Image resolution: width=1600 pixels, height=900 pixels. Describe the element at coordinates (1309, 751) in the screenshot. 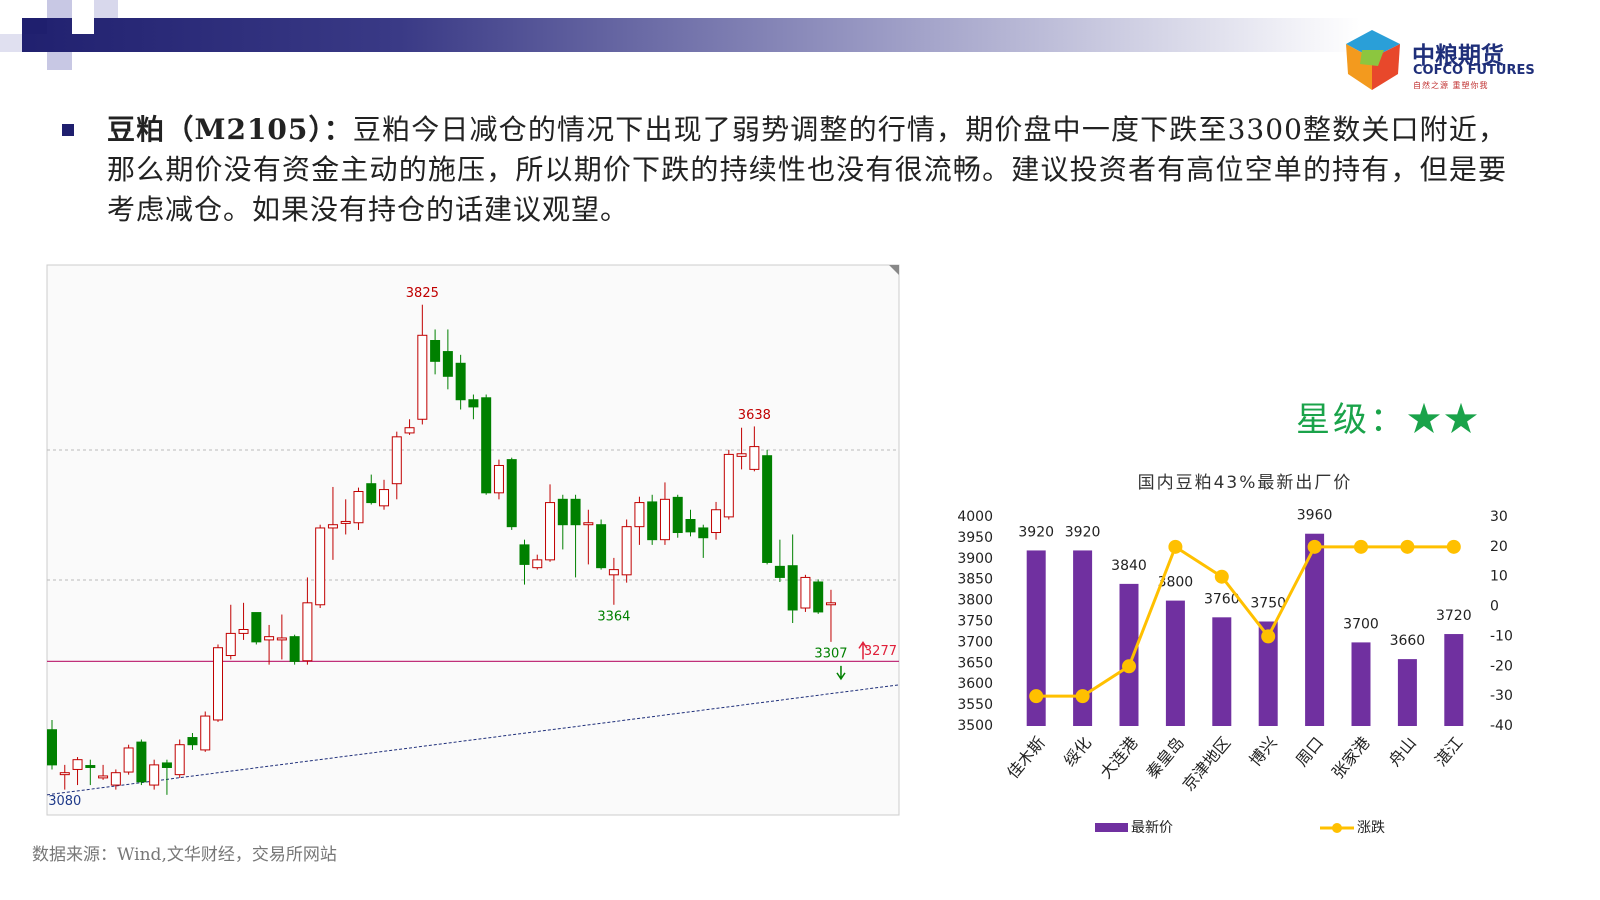

I see `x-tick-label: 周口` at that location.